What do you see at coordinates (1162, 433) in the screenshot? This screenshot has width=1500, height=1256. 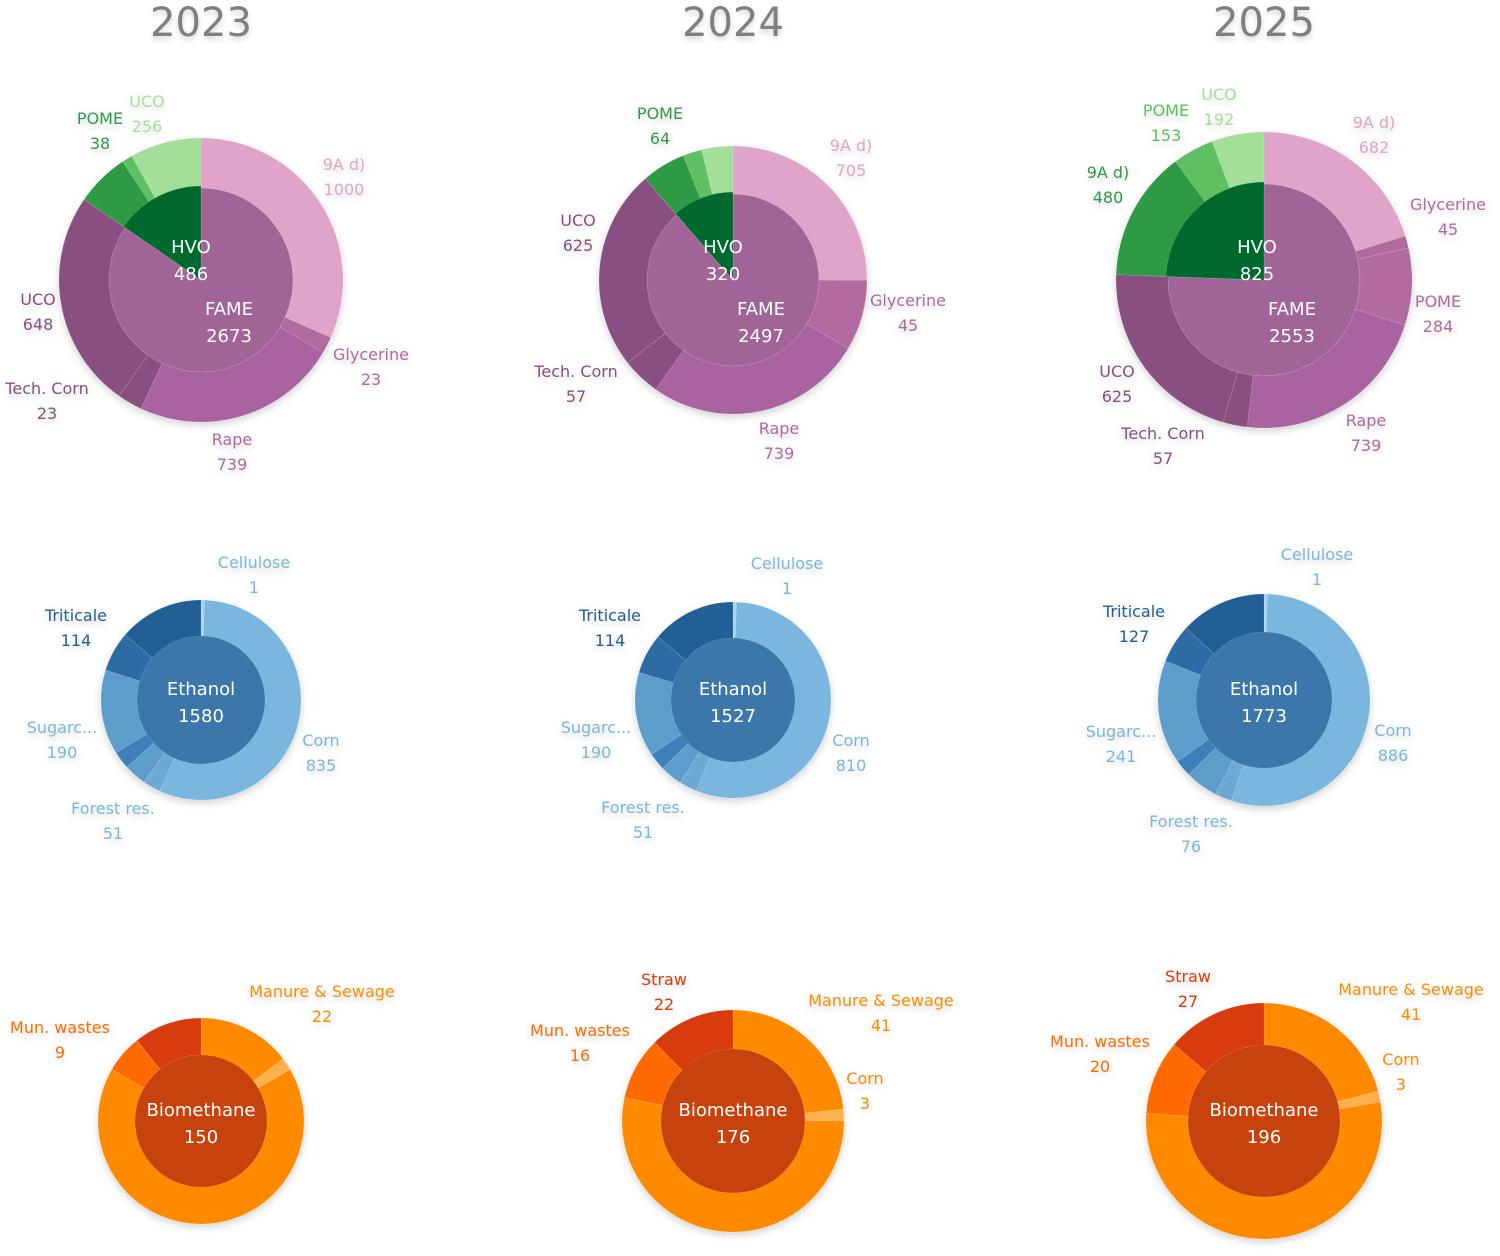 I see `seg-2-4-label: Tech. Corn` at bounding box center [1162, 433].